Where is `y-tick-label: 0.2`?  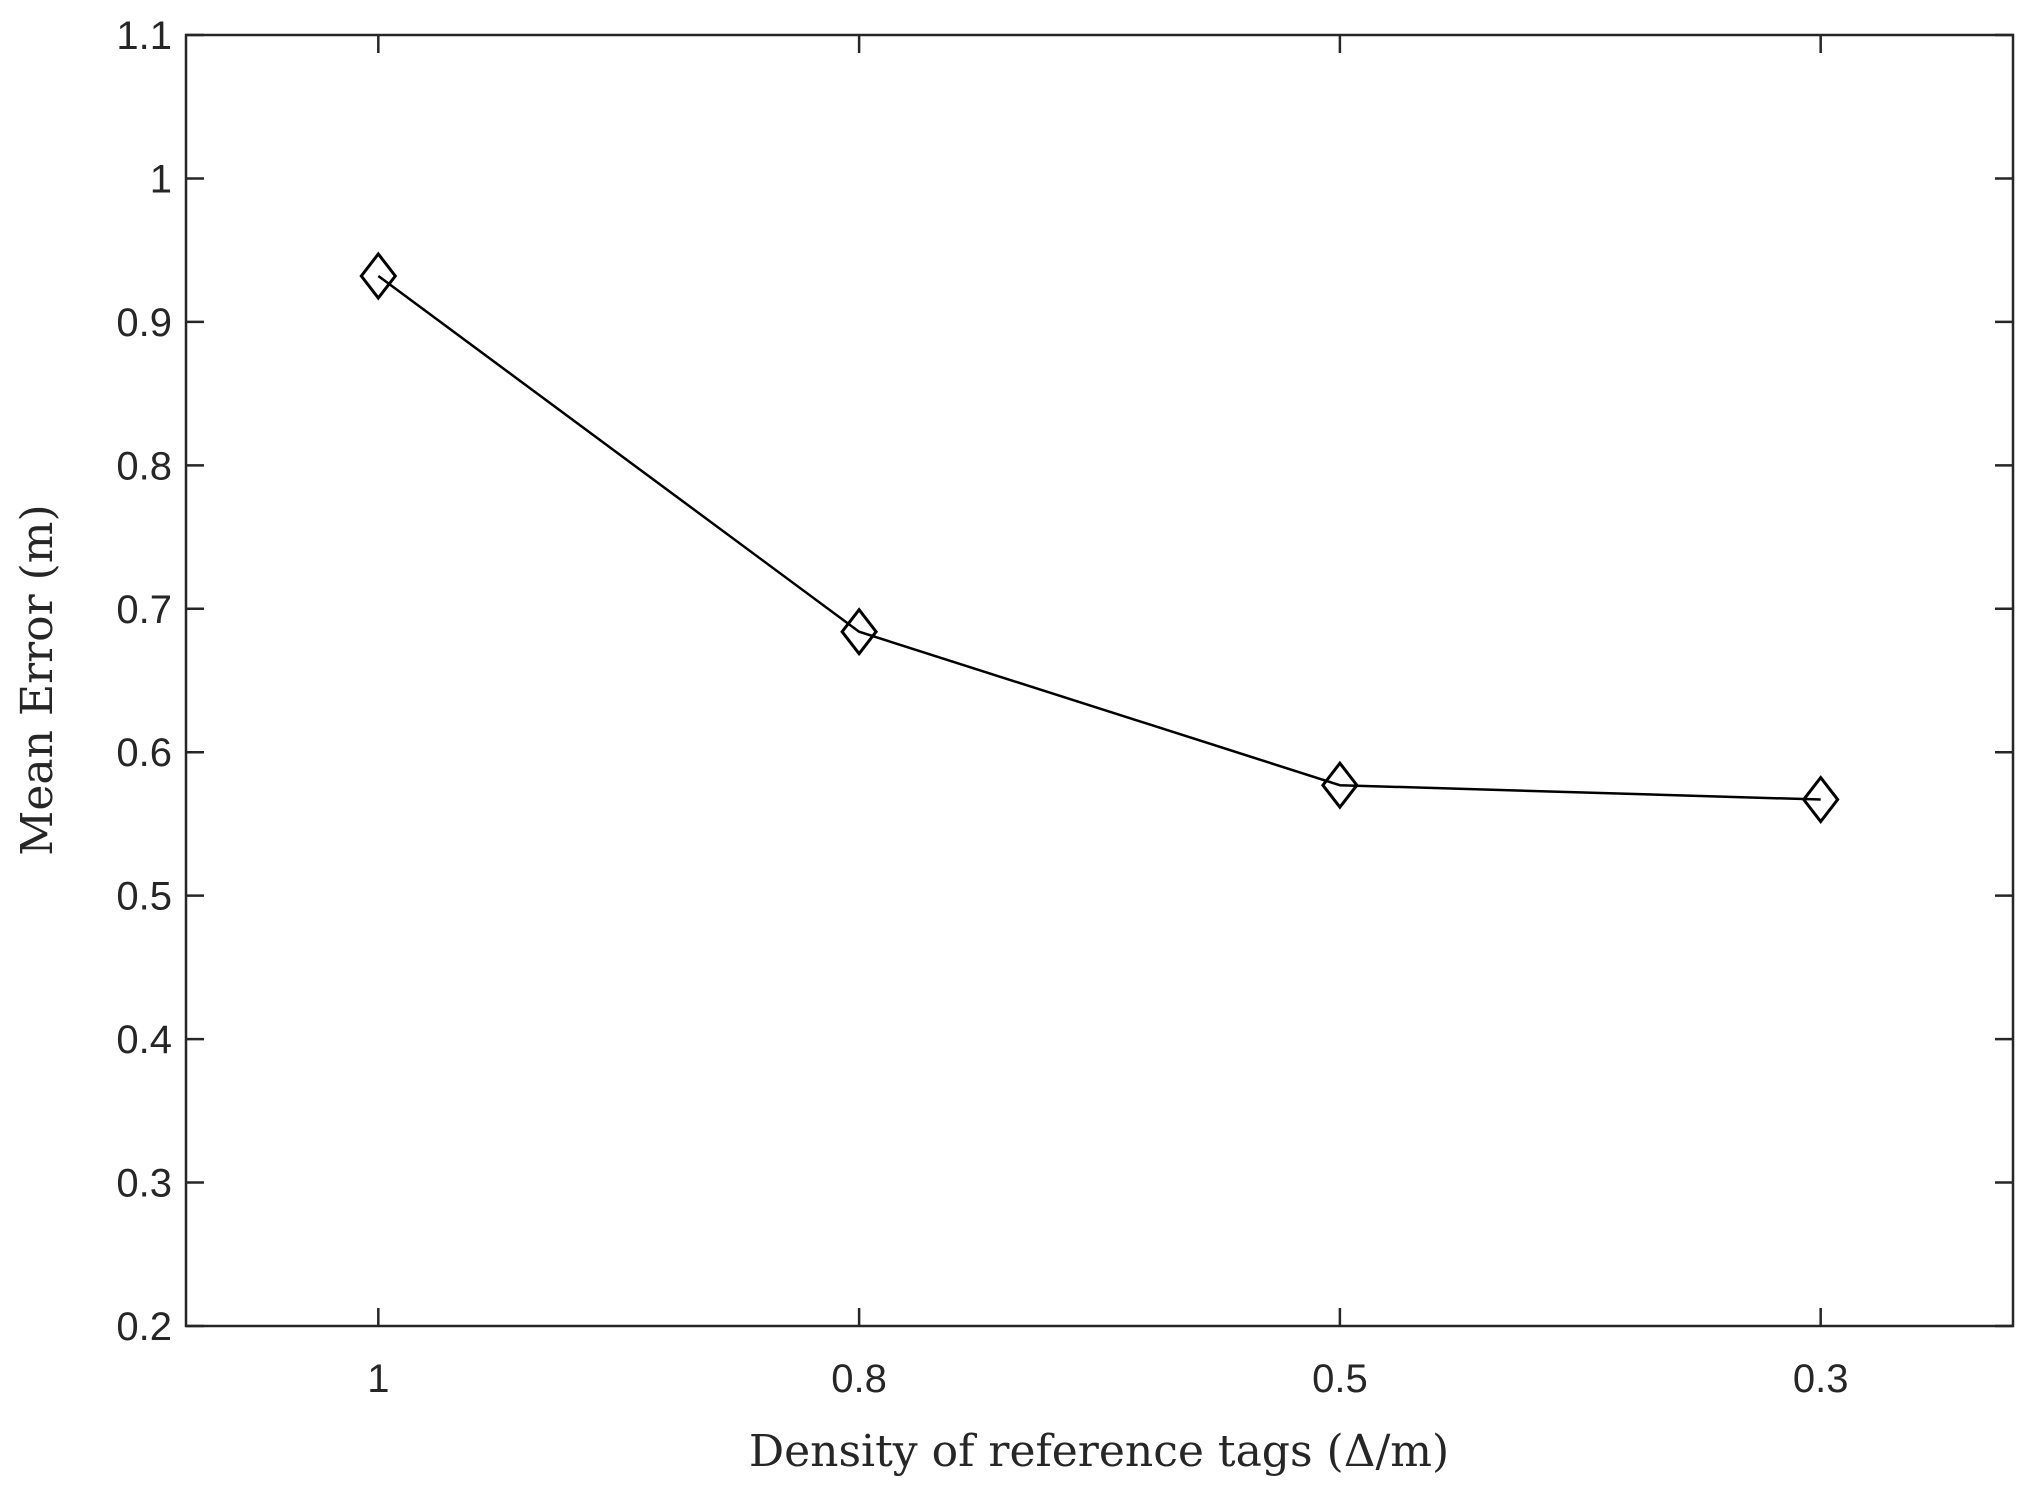 y-tick-label: 0.2 is located at coordinates (144, 1327).